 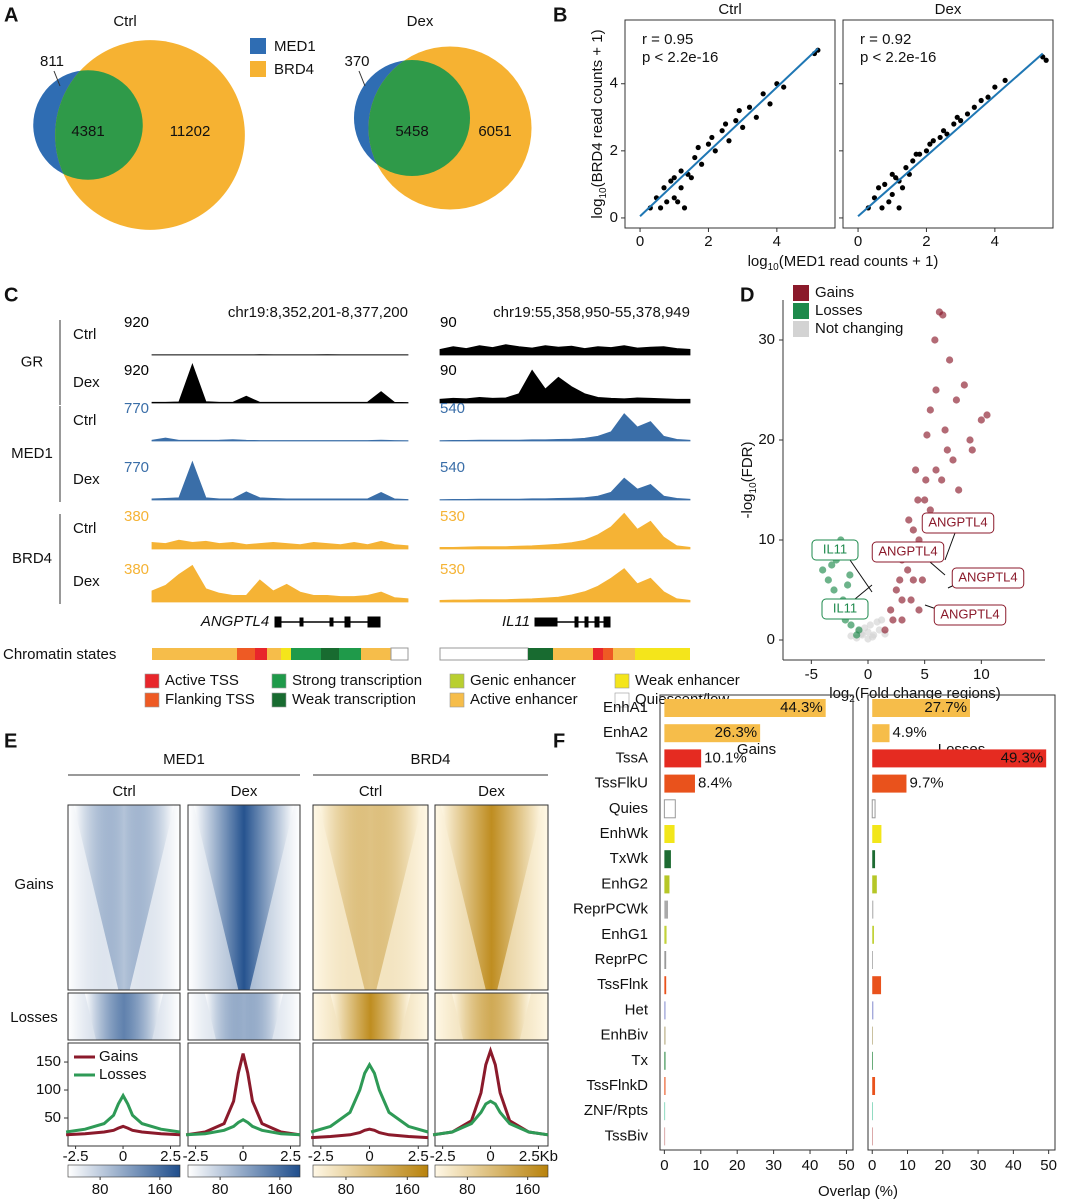 I want to click on x-tick-label: 2, so click(x=926, y=241).